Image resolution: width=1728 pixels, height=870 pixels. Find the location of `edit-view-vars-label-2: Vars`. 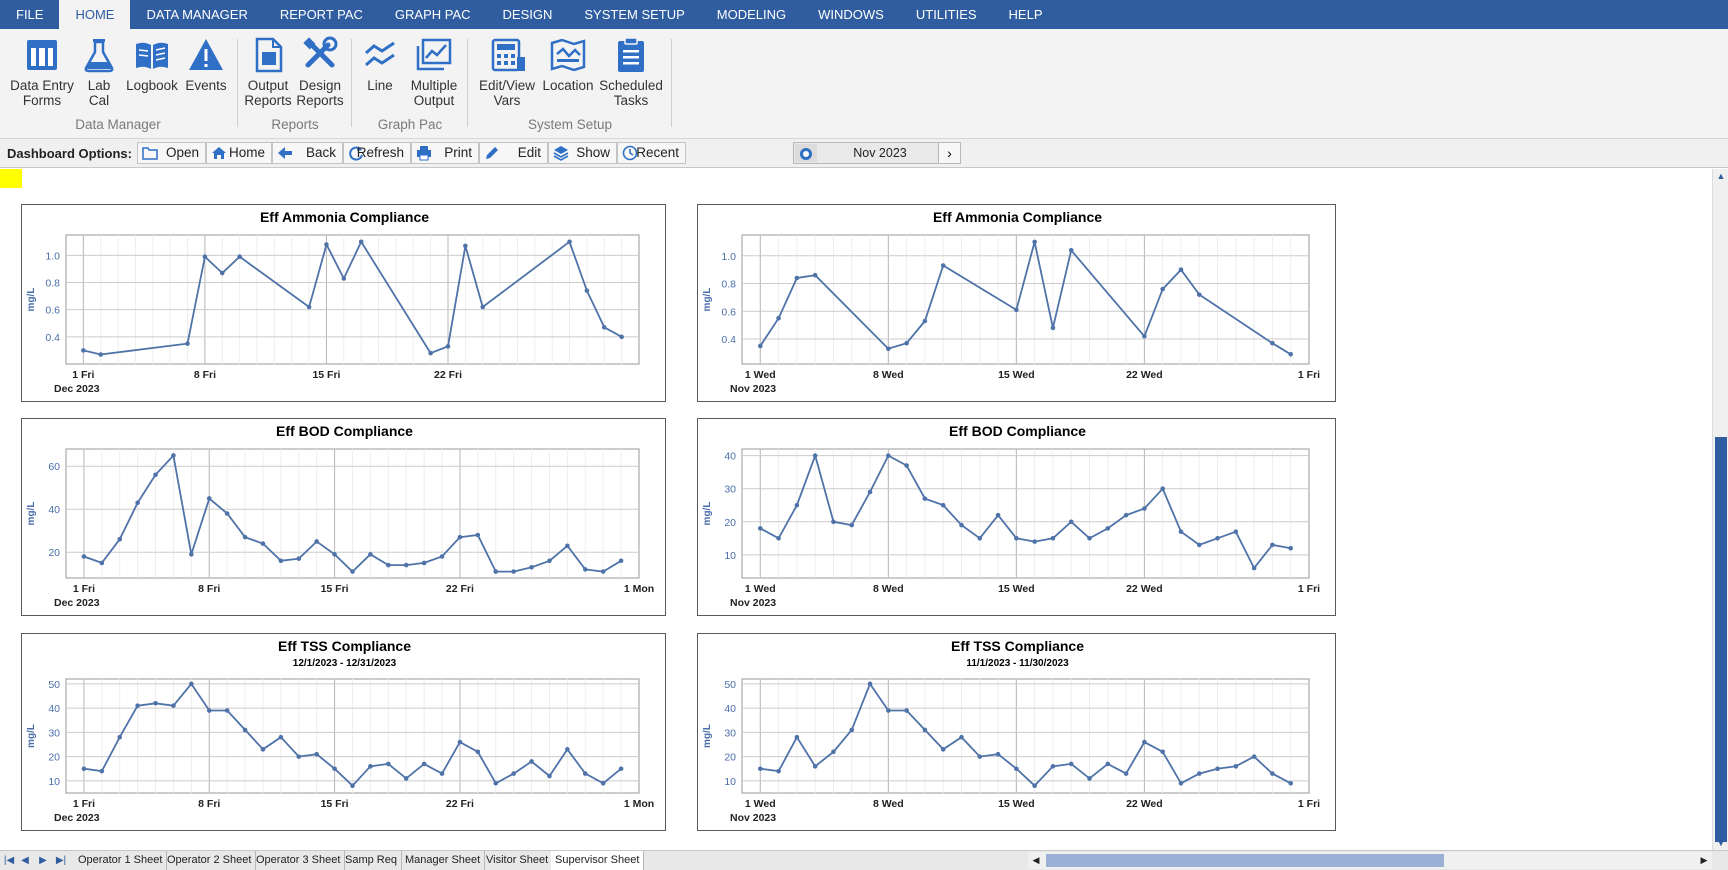

edit-view-vars-label-2: Vars is located at coordinates (507, 100).